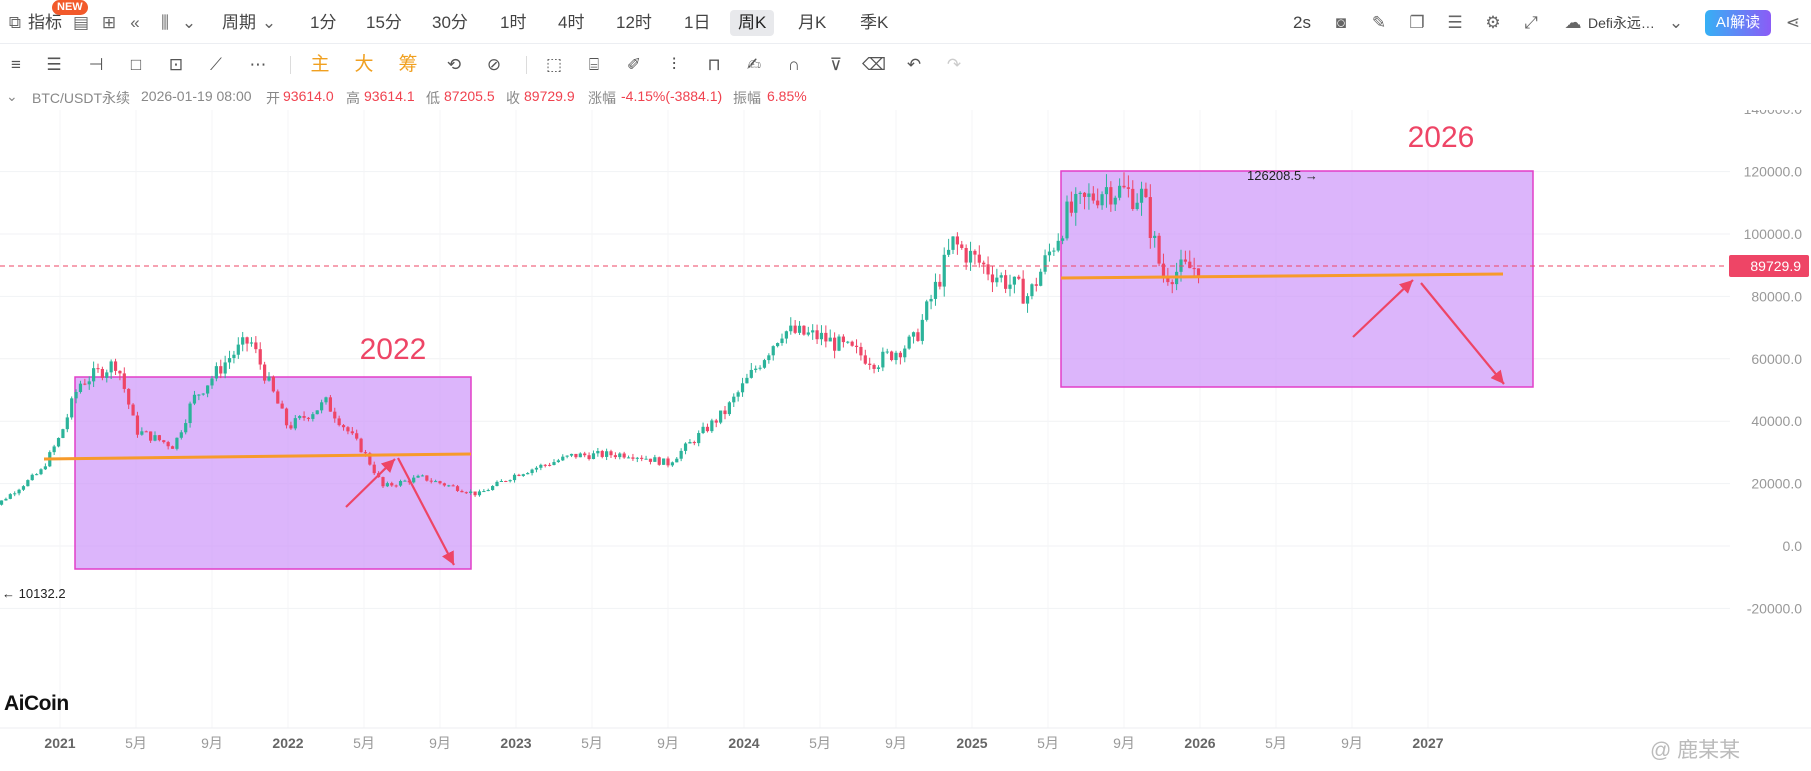 The image size is (1811, 771). Describe the element at coordinates (469, 96) in the screenshot. I see `low-value: 87205.5` at that location.